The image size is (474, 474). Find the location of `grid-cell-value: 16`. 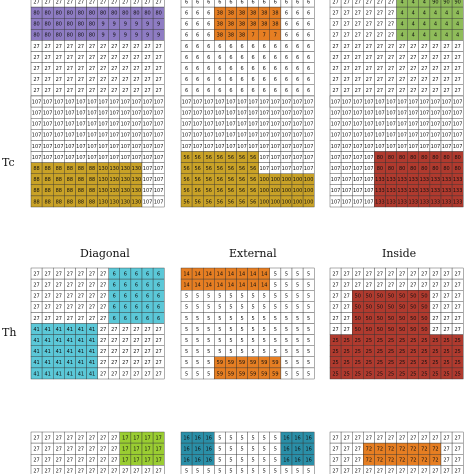

grid-cell-value: 16 is located at coordinates (209, 461).